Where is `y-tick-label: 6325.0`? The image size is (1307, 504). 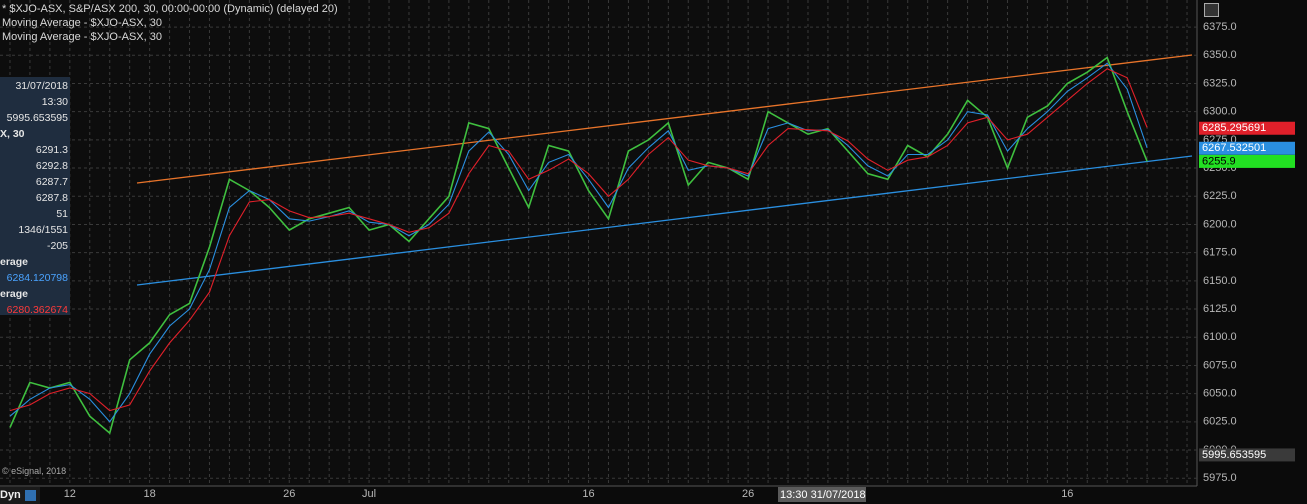
y-tick-label: 6325.0 is located at coordinates (1220, 83).